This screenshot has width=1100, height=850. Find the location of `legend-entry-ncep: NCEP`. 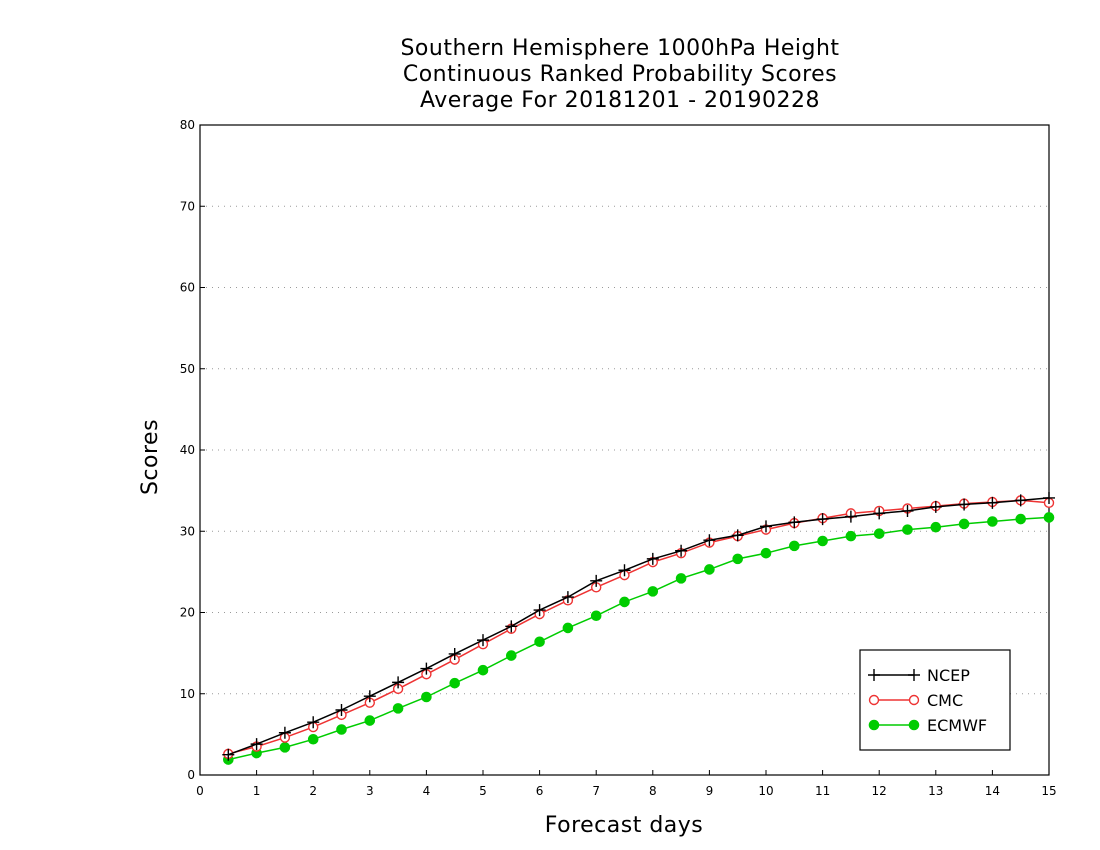

legend-entry-ncep: NCEP is located at coordinates (919, 675).